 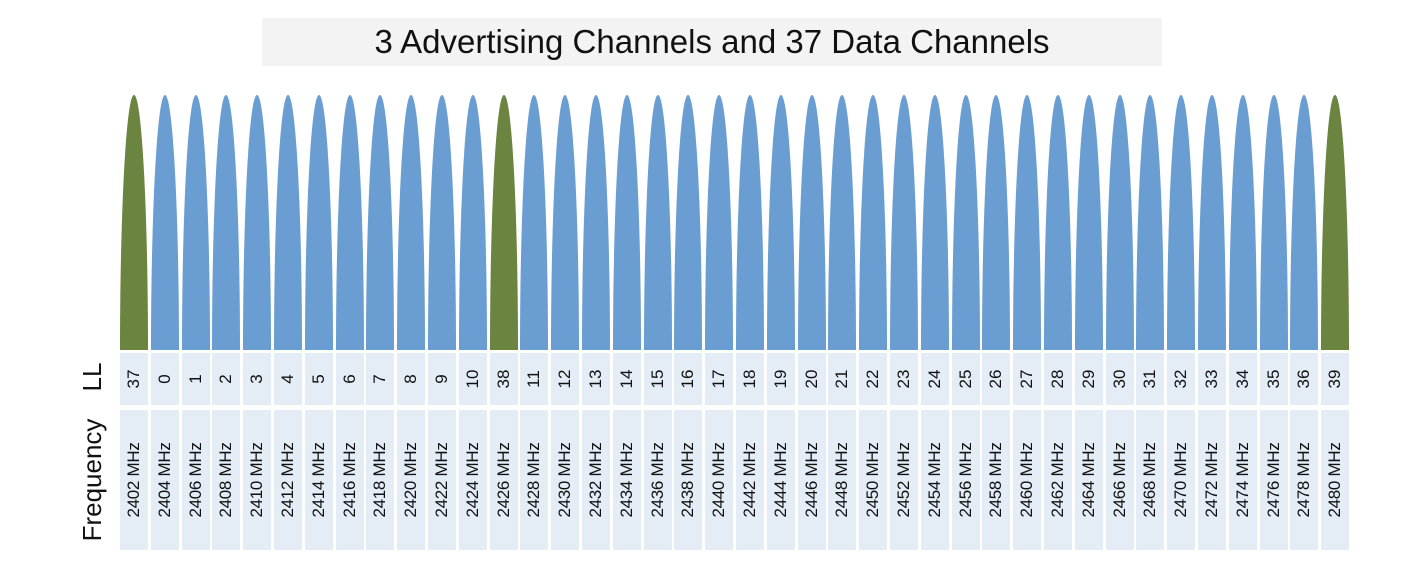 I want to click on channel-13: 13 2432 MHz, so click(x=596, y=322).